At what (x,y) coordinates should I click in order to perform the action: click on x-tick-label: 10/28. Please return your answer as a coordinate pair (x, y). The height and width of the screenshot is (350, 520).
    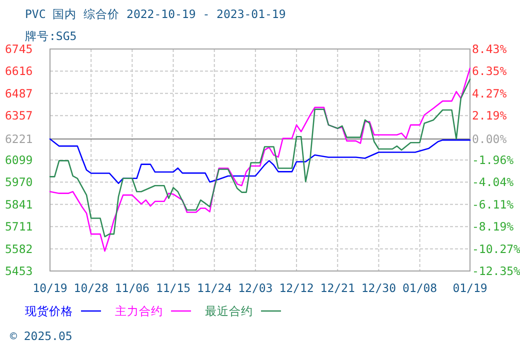
    Looking at the image, I should click on (91, 288).